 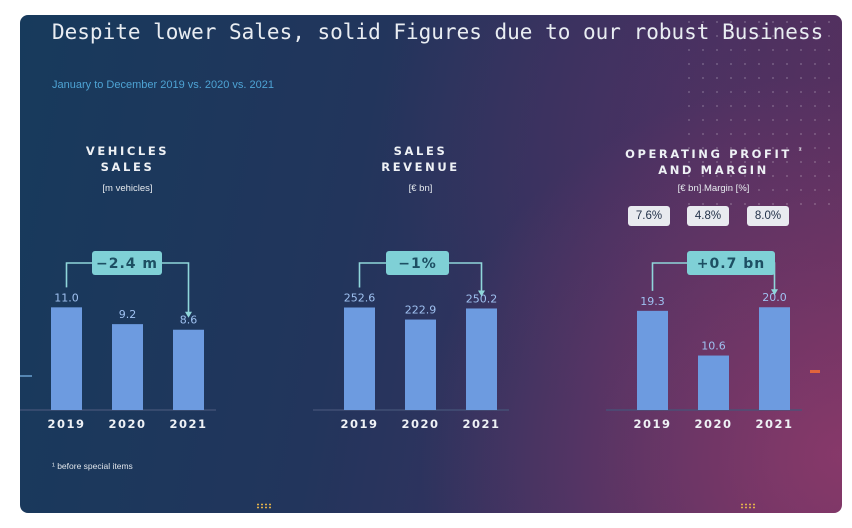 What do you see at coordinates (420, 188) in the screenshot?
I see `sales-revenue-unit: [€ bn]` at bounding box center [420, 188].